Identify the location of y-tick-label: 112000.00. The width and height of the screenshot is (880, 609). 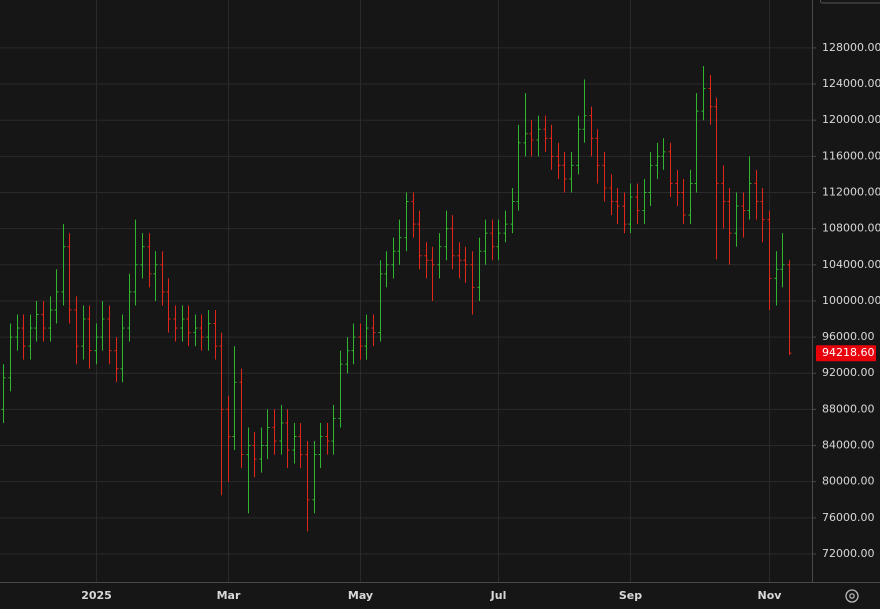
(851, 191).